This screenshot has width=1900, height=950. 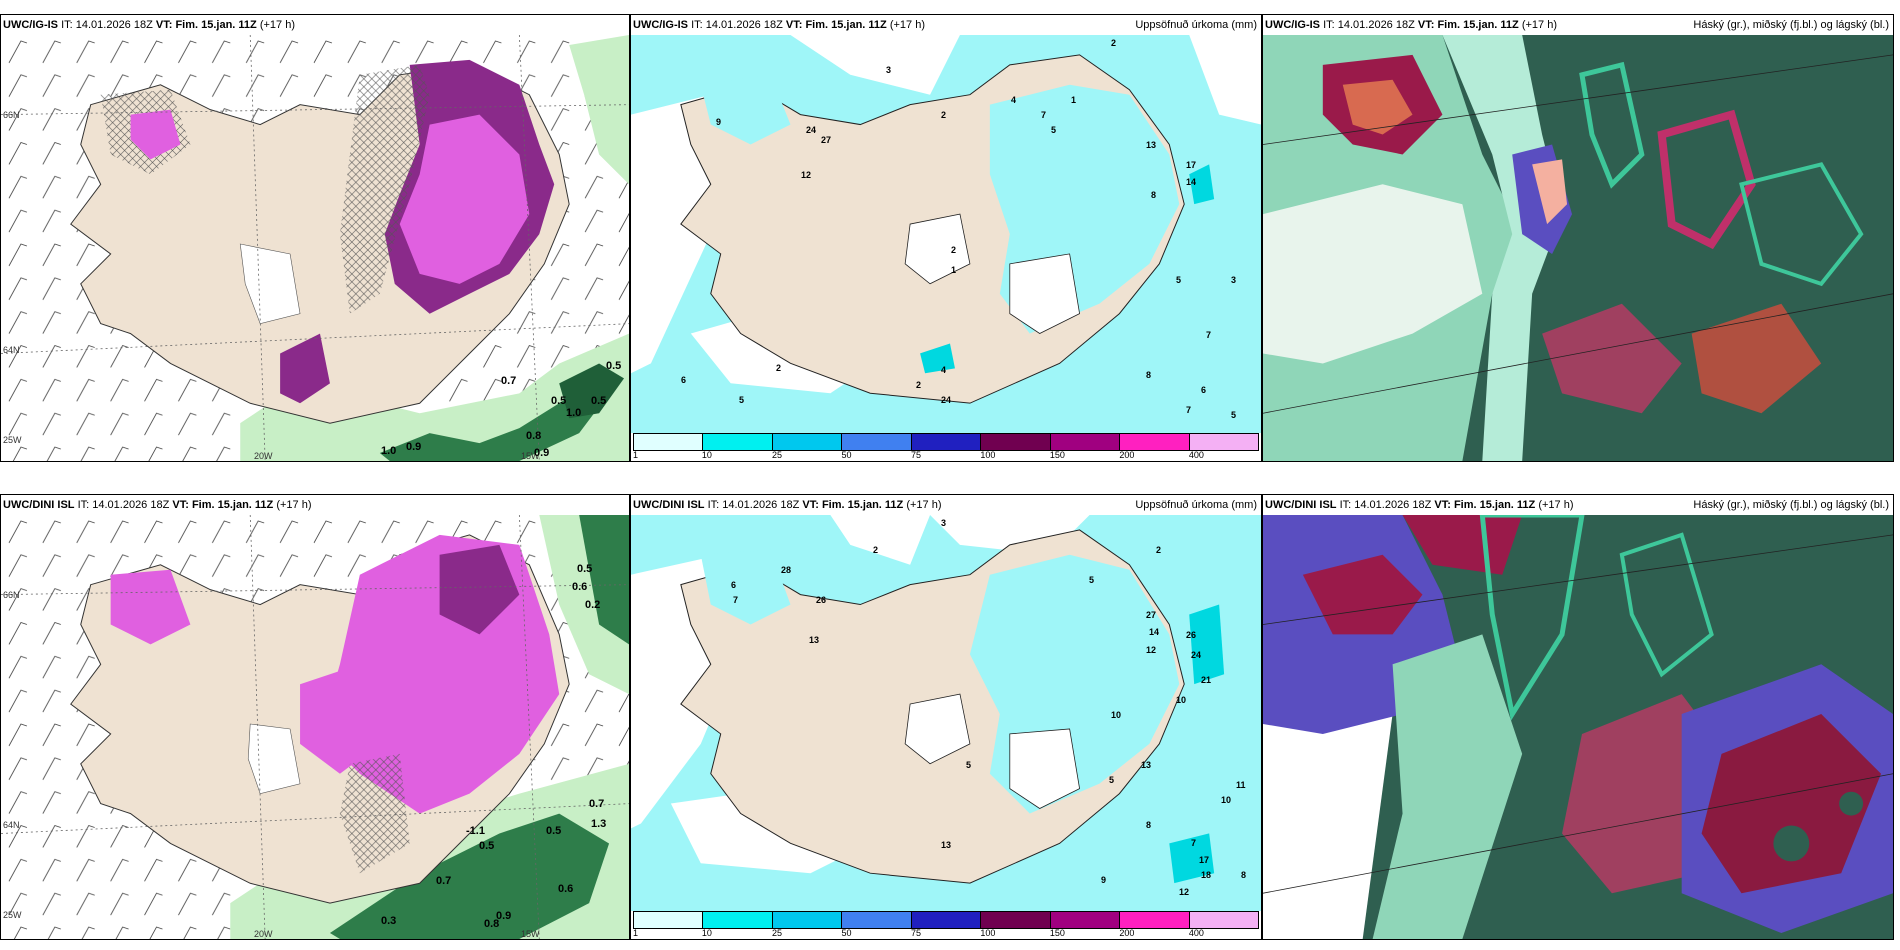 What do you see at coordinates (263, 456) in the screenshot?
I see `lon-label-mid: 20W` at bounding box center [263, 456].